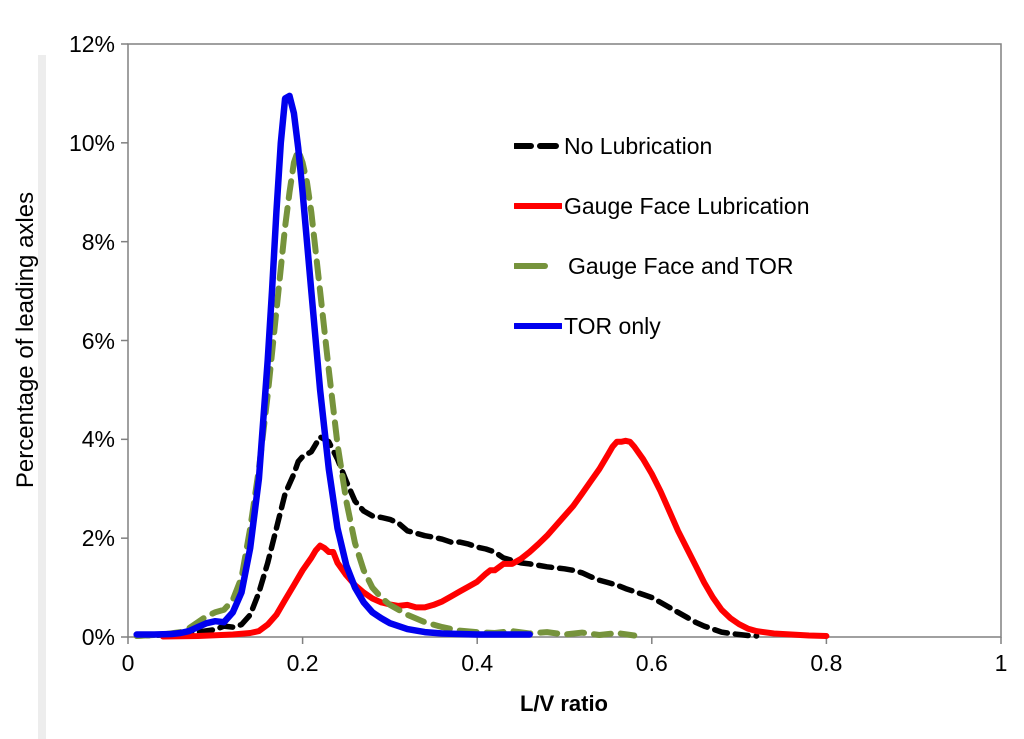 The width and height of the screenshot is (1024, 739). I want to click on legend-label: No Lubrication, so click(638, 145).